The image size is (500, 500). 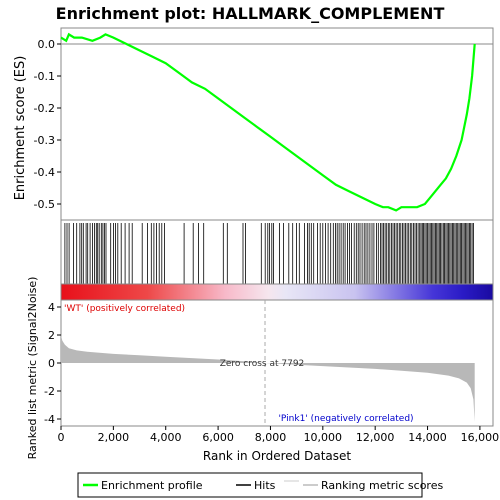 What do you see at coordinates (44, 140) in the screenshot?
I see `es-y-tick-label: -0.3` at bounding box center [44, 140].